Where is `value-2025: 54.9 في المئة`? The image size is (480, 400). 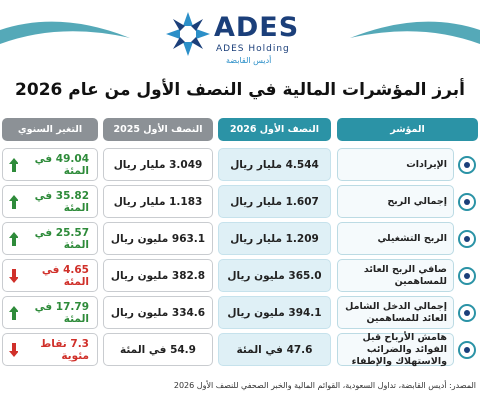
value-2025: 54.9 في المئة is located at coordinates (158, 349).